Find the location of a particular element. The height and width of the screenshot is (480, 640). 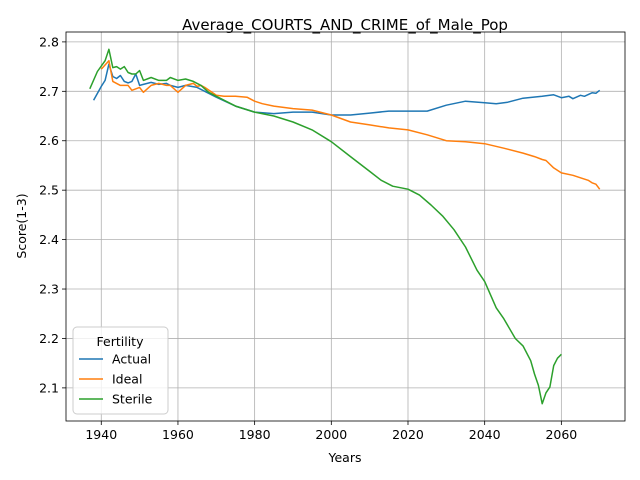

y-axis-label: Score(1-3) is located at coordinates (21, 225).